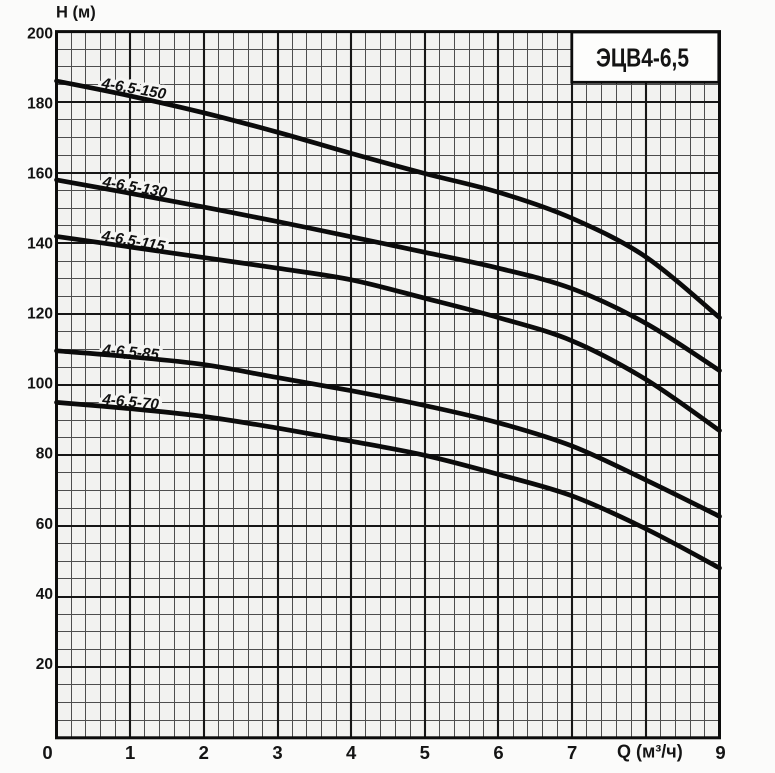 This screenshot has width=775, height=773. I want to click on svg-text: 3, so click(277, 752).